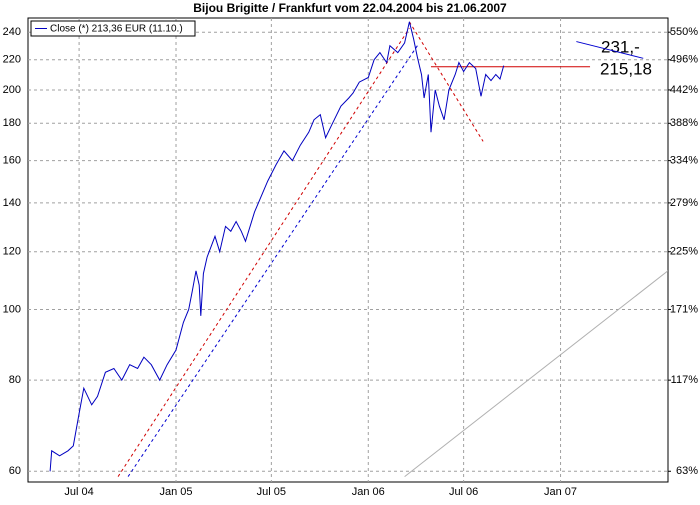 This screenshot has width=700, height=505. What do you see at coordinates (620, 46) in the screenshot?
I see `annotation: 231,-` at bounding box center [620, 46].